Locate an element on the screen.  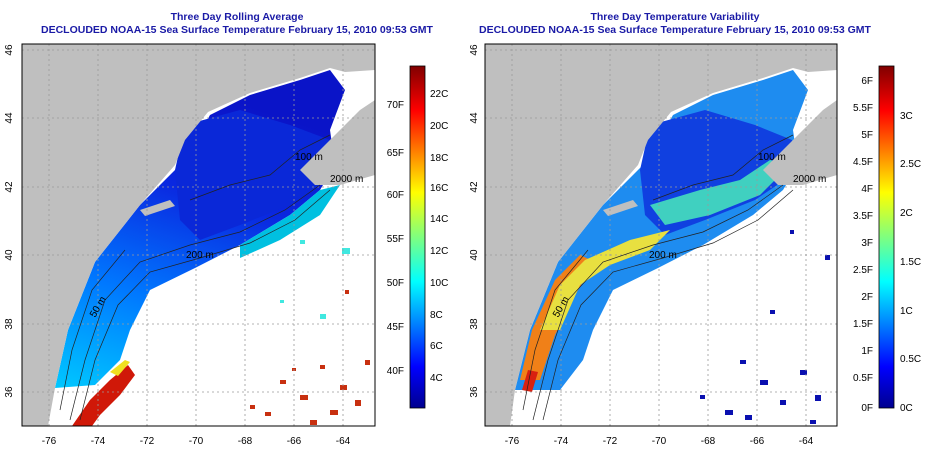
colorbar-tick-label: 2F is located at coordinates (867, 297).